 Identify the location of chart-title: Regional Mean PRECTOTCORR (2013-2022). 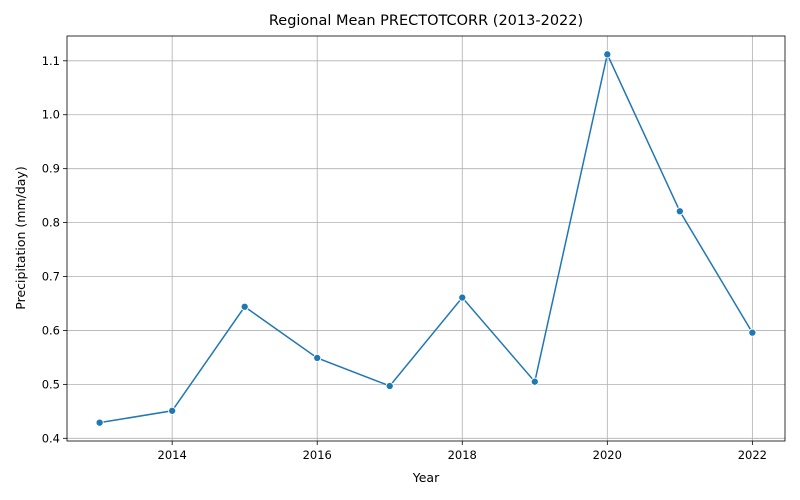
(426, 21).